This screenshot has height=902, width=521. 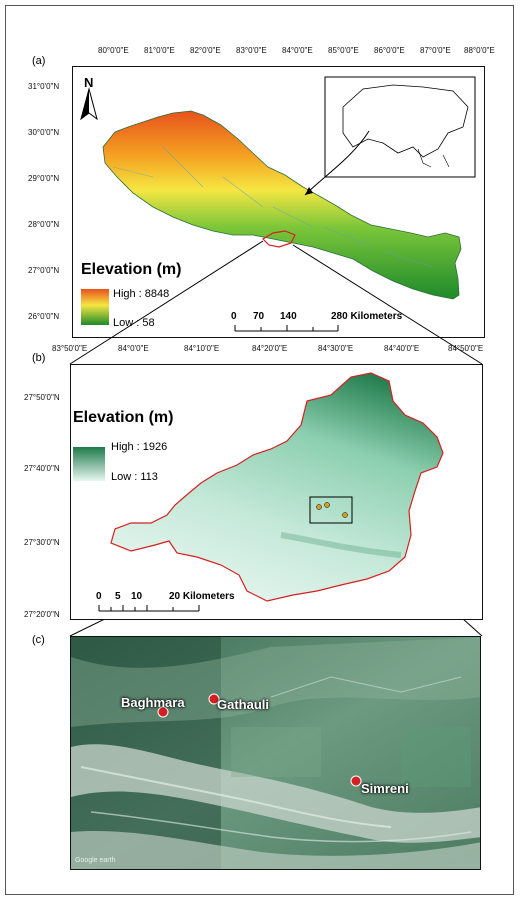 I want to click on tick-label: 83°0'0"E, so click(x=251, y=50).